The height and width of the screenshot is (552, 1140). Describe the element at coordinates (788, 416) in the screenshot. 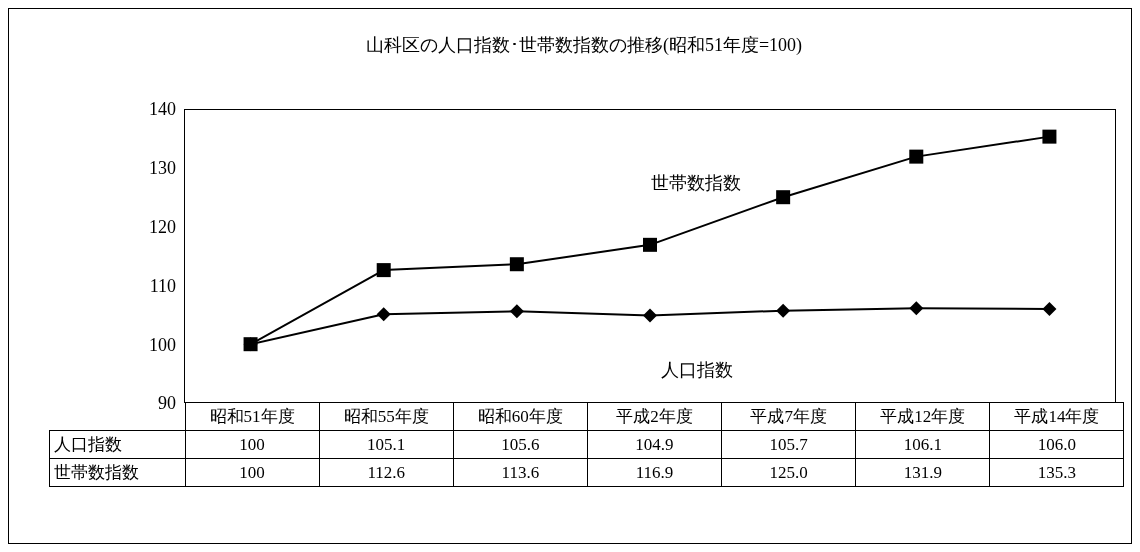

I see `x-tick-label: 平成7年度` at that location.